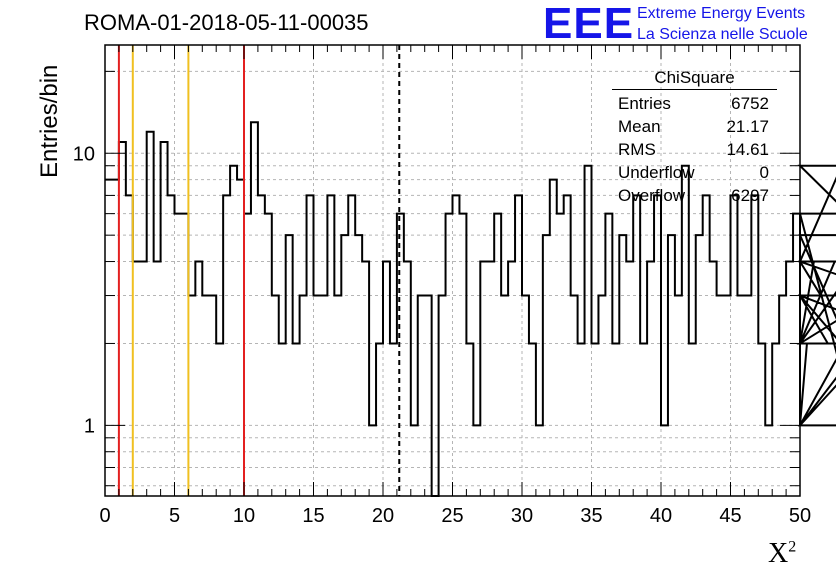 This screenshot has width=836, height=572. What do you see at coordinates (764, 172) in the screenshot?
I see `stats-value: 0` at bounding box center [764, 172].